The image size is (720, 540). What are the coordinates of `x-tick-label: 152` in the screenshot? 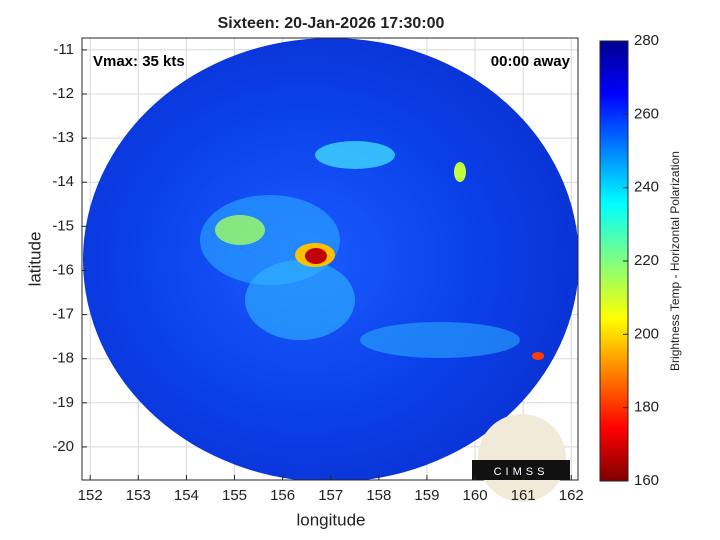 It's located at (90, 495).